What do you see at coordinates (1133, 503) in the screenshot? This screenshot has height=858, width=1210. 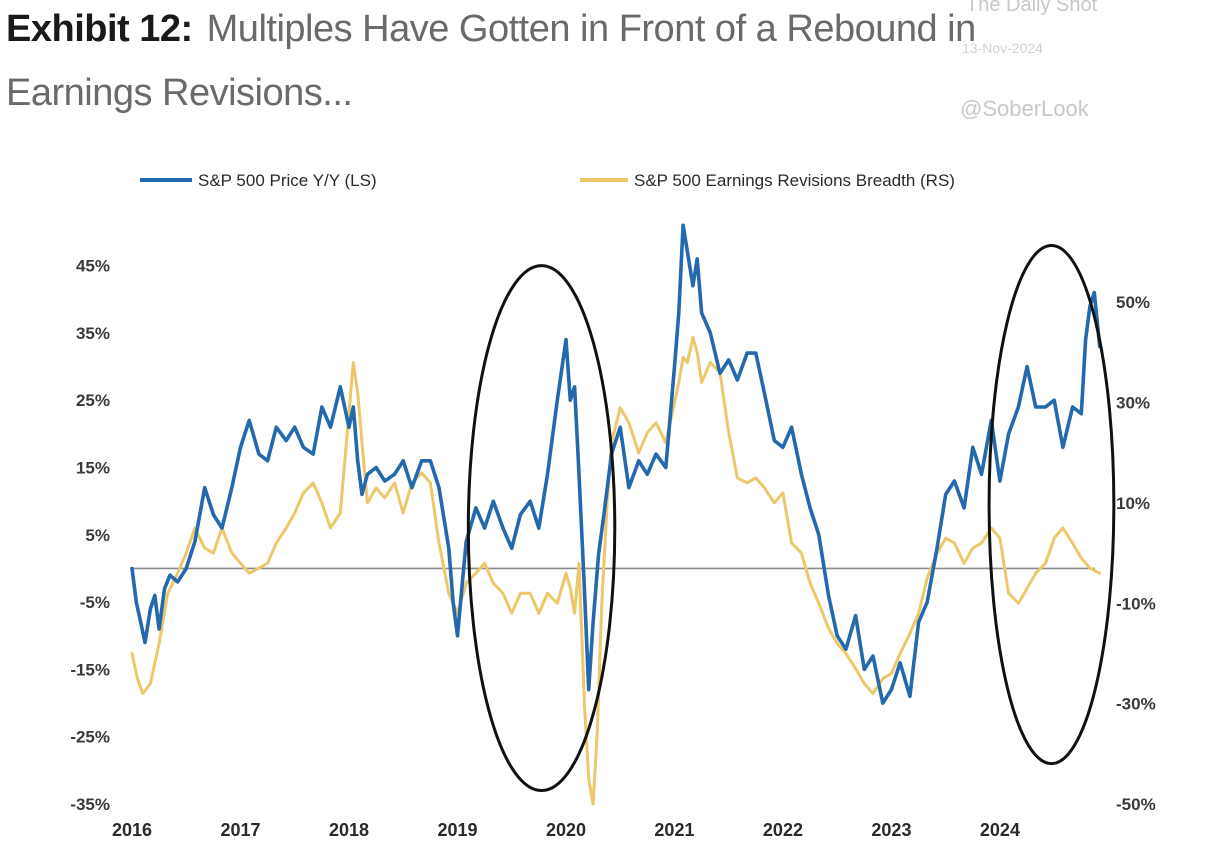 I see `right-tick-label: 10%` at bounding box center [1133, 503].